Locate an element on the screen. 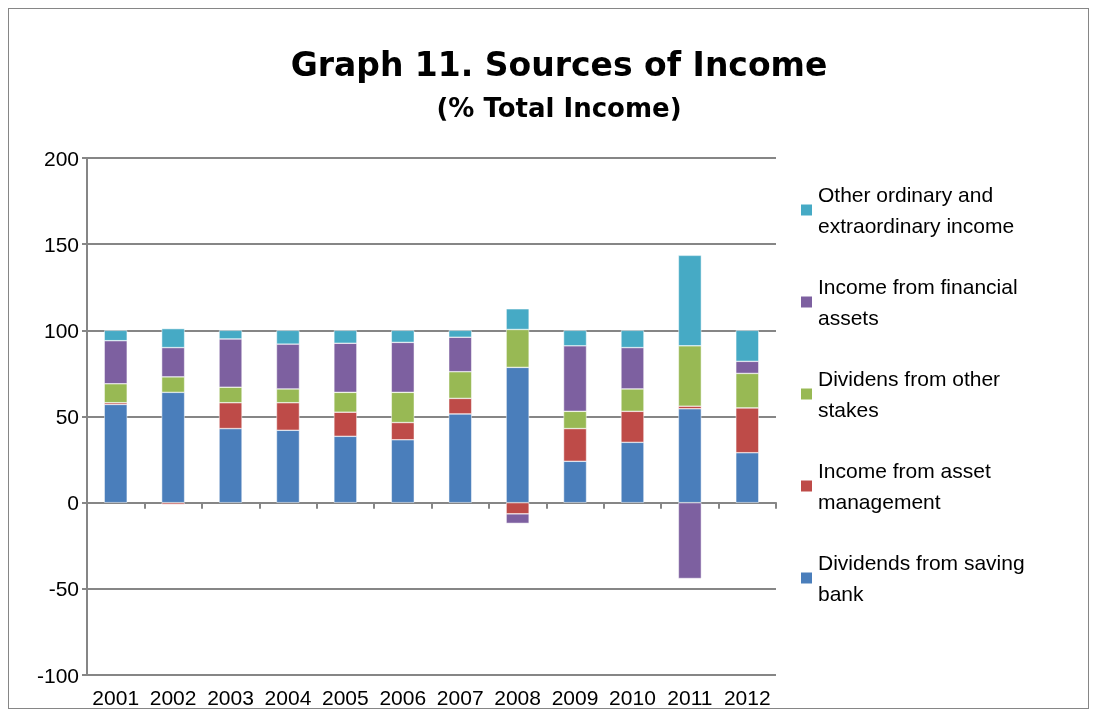 The height and width of the screenshot is (715, 1095). bar is located at coordinates (116, 453).